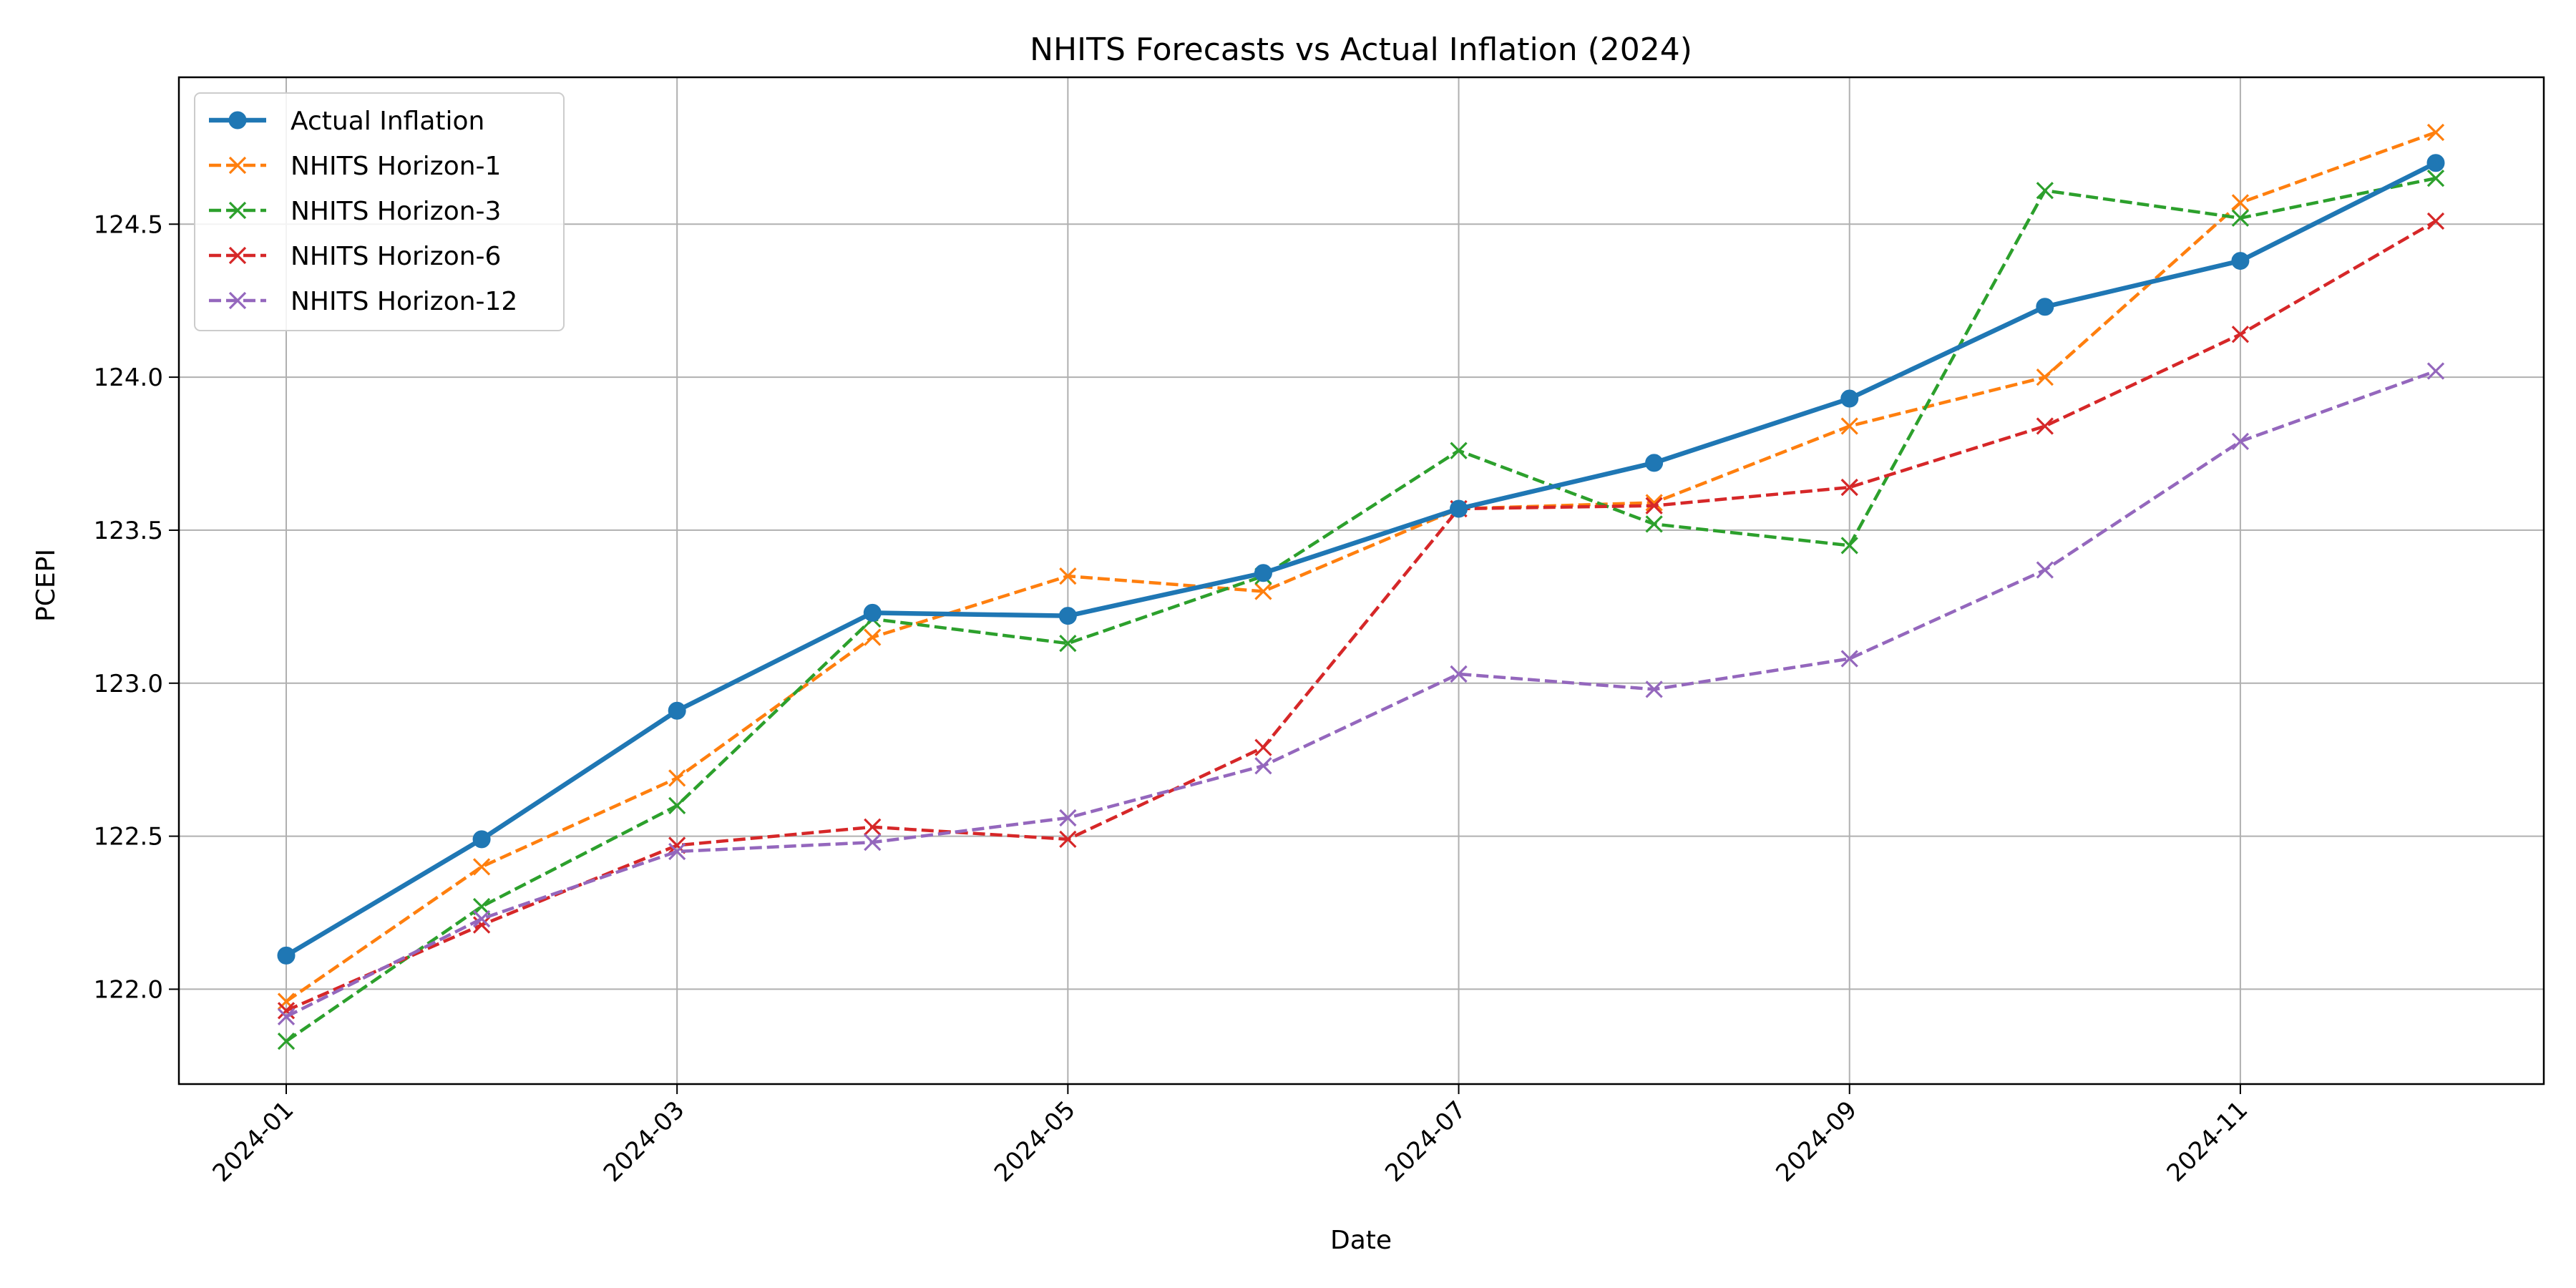 Image resolution: width=2576 pixels, height=1288 pixels. What do you see at coordinates (396, 166) in the screenshot?
I see `legend-label-nhits-horizon-1: NHITS Horizon-1` at bounding box center [396, 166].